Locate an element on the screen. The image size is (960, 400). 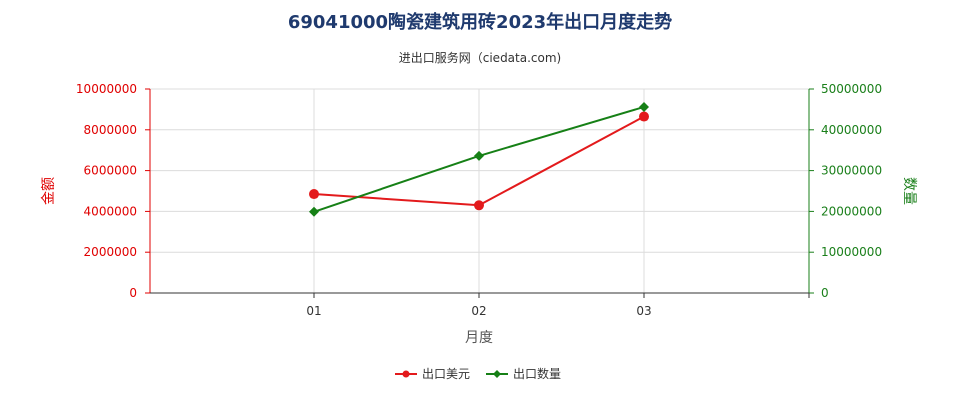
left-tick-label: 4000000 is located at coordinates (110, 211).